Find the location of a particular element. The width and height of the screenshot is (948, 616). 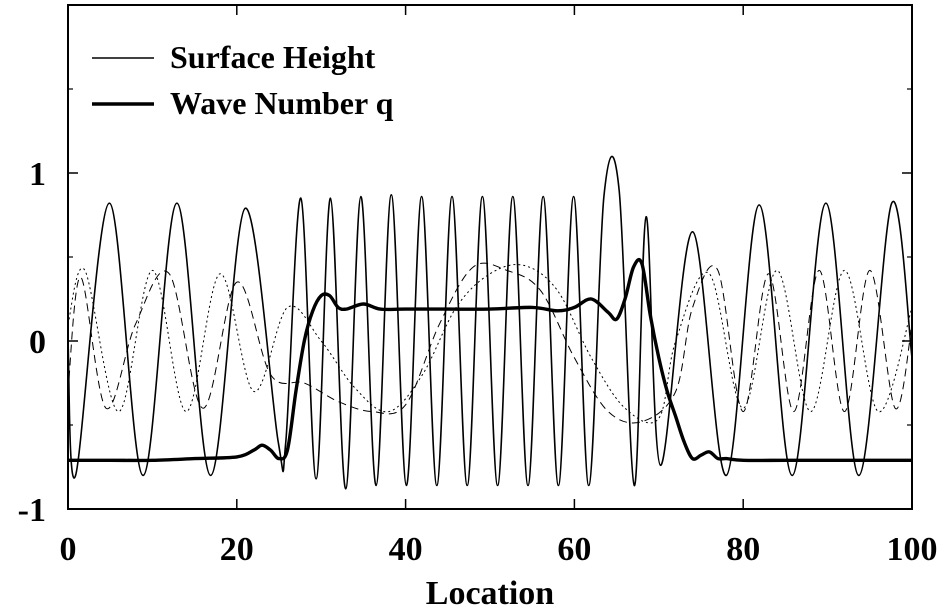

x-axis-title: Location is located at coordinates (490, 593).